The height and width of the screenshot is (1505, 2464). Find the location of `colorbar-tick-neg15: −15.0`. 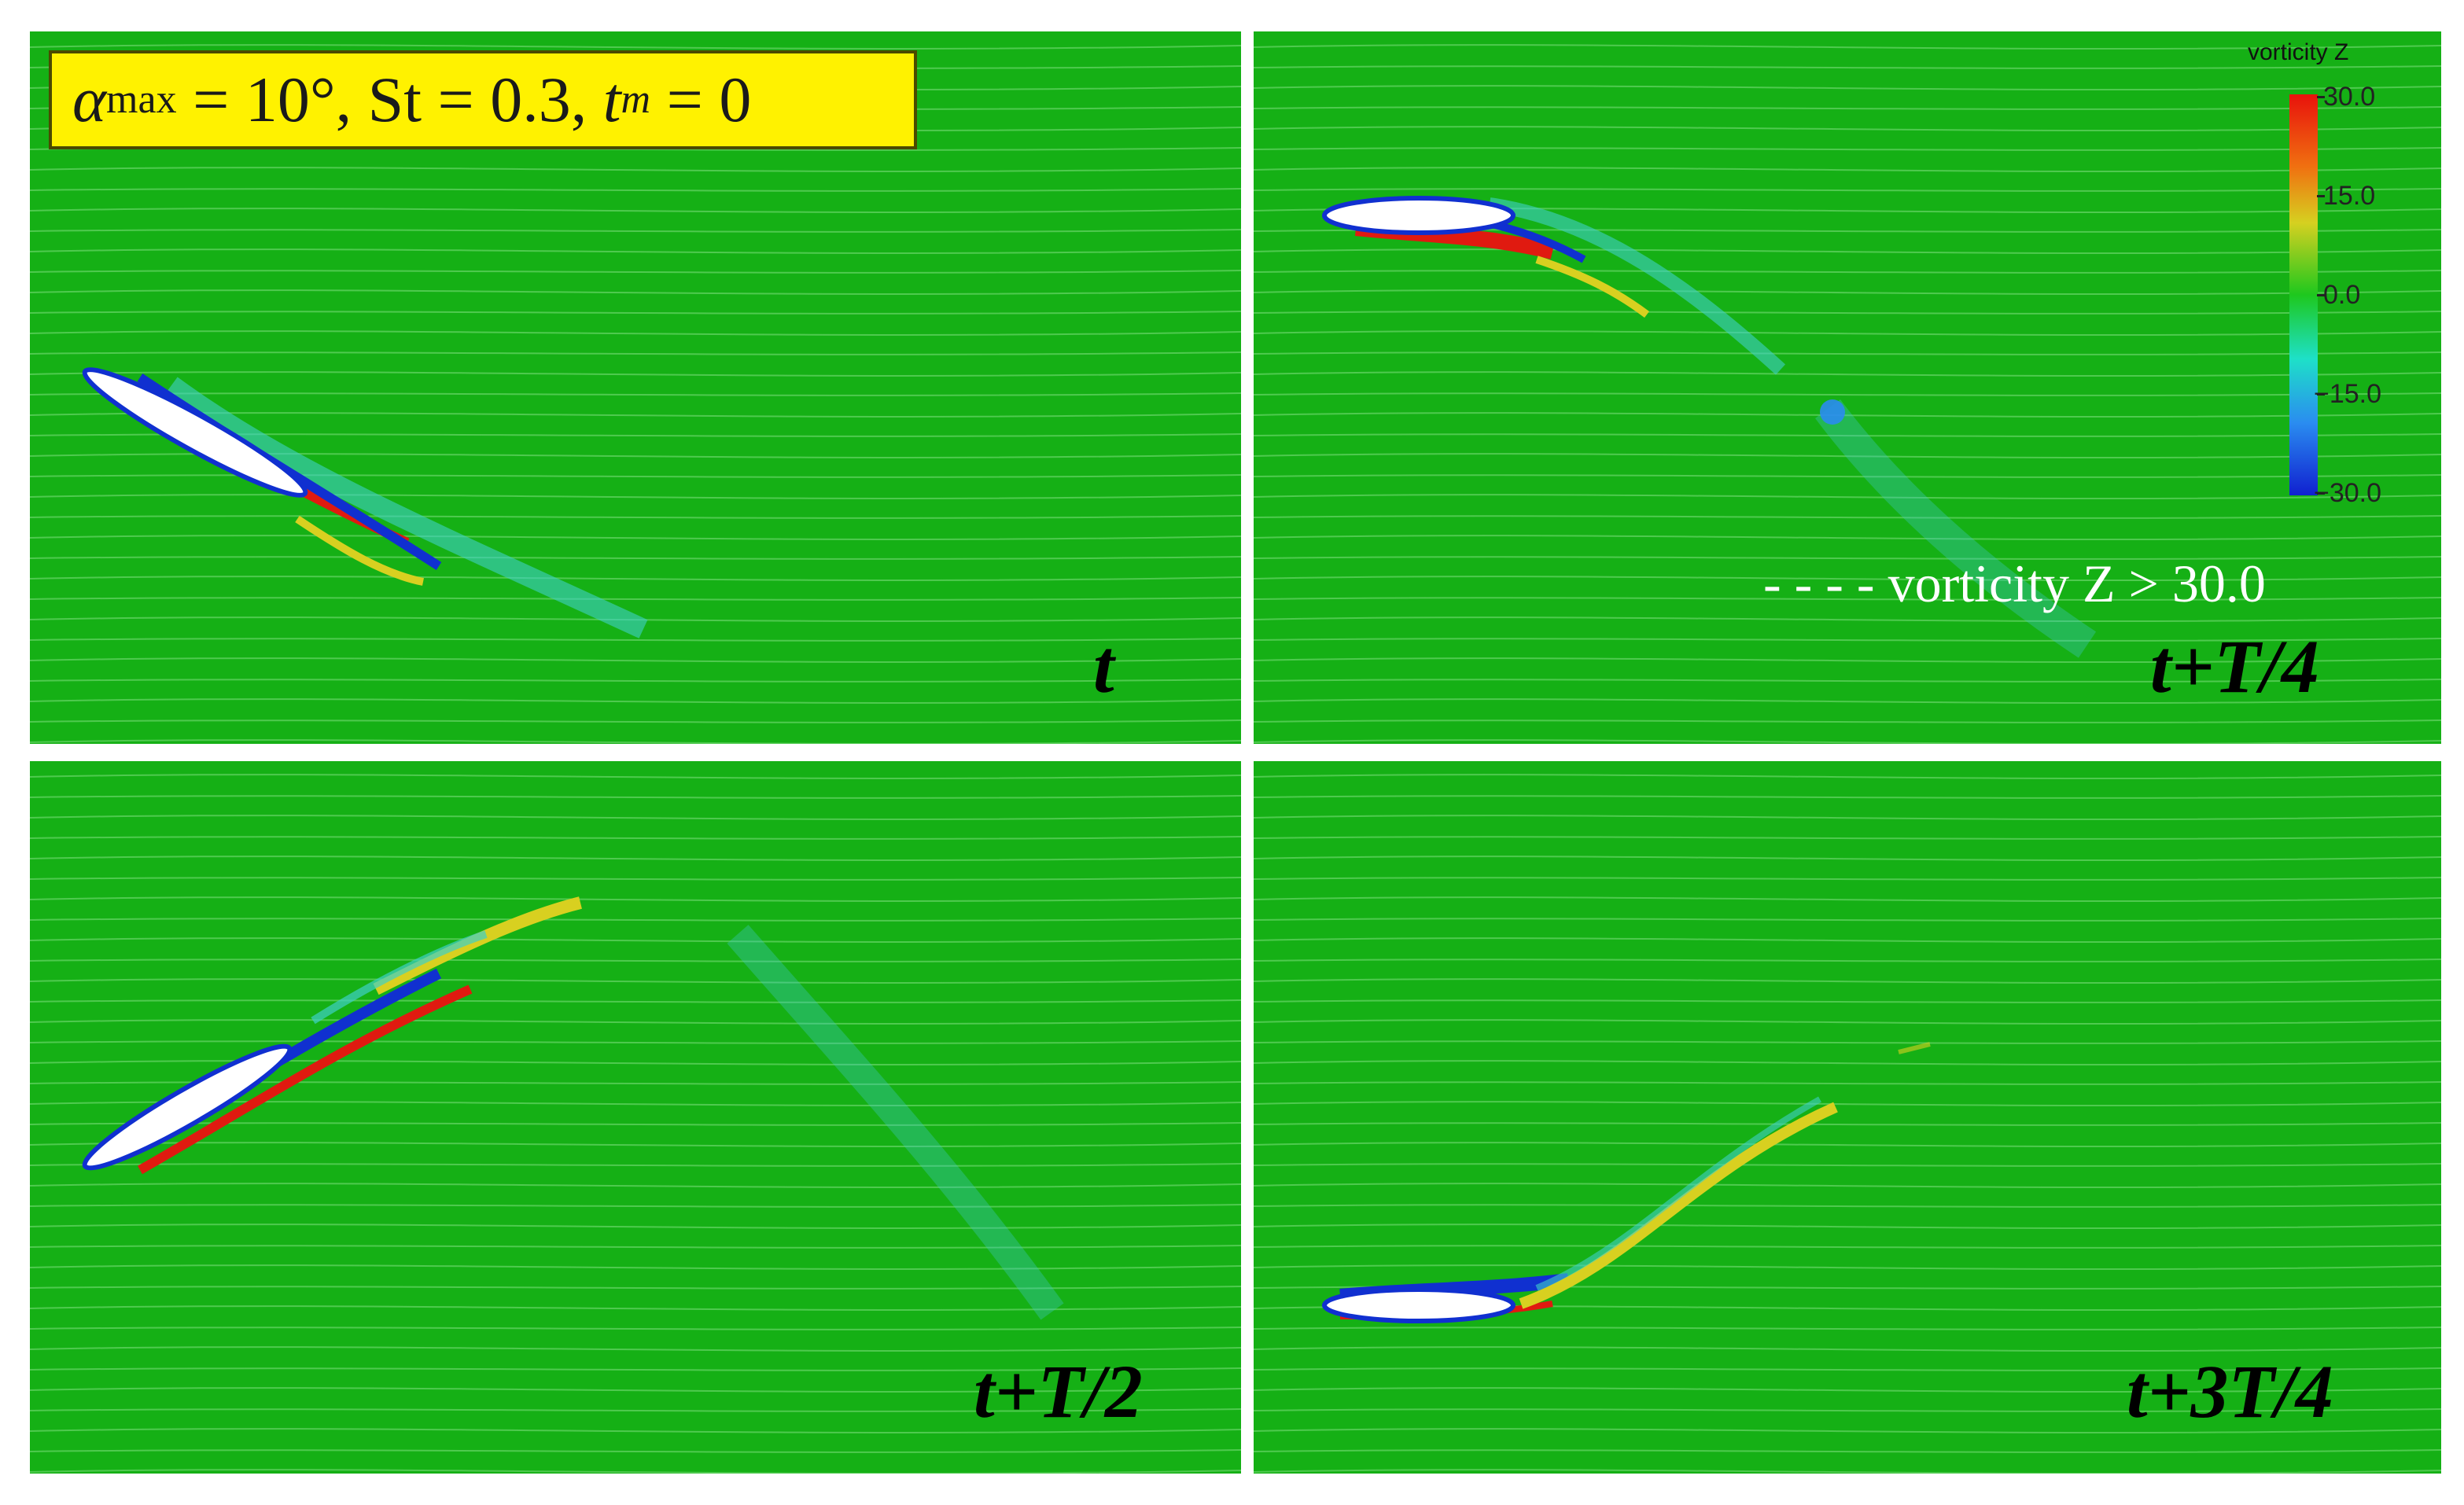

colorbar-tick-neg15: −15.0 is located at coordinates (2348, 394).